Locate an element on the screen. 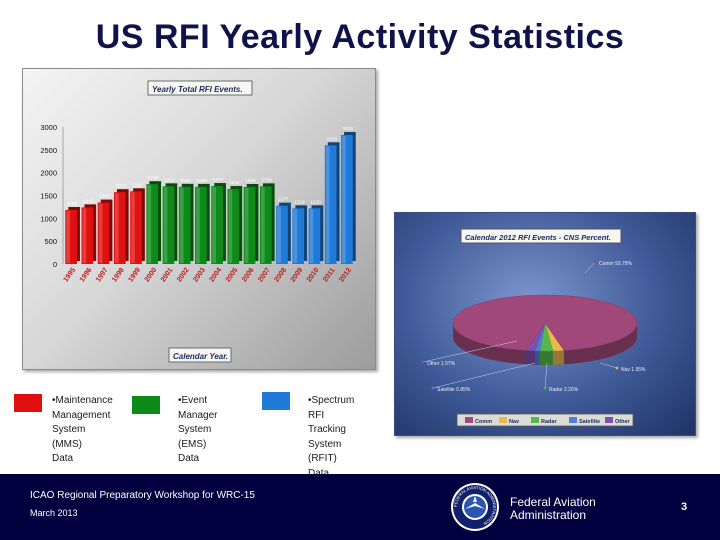 The height and width of the screenshot is (540, 720). x-tick-label: 2009 is located at coordinates (297, 275).